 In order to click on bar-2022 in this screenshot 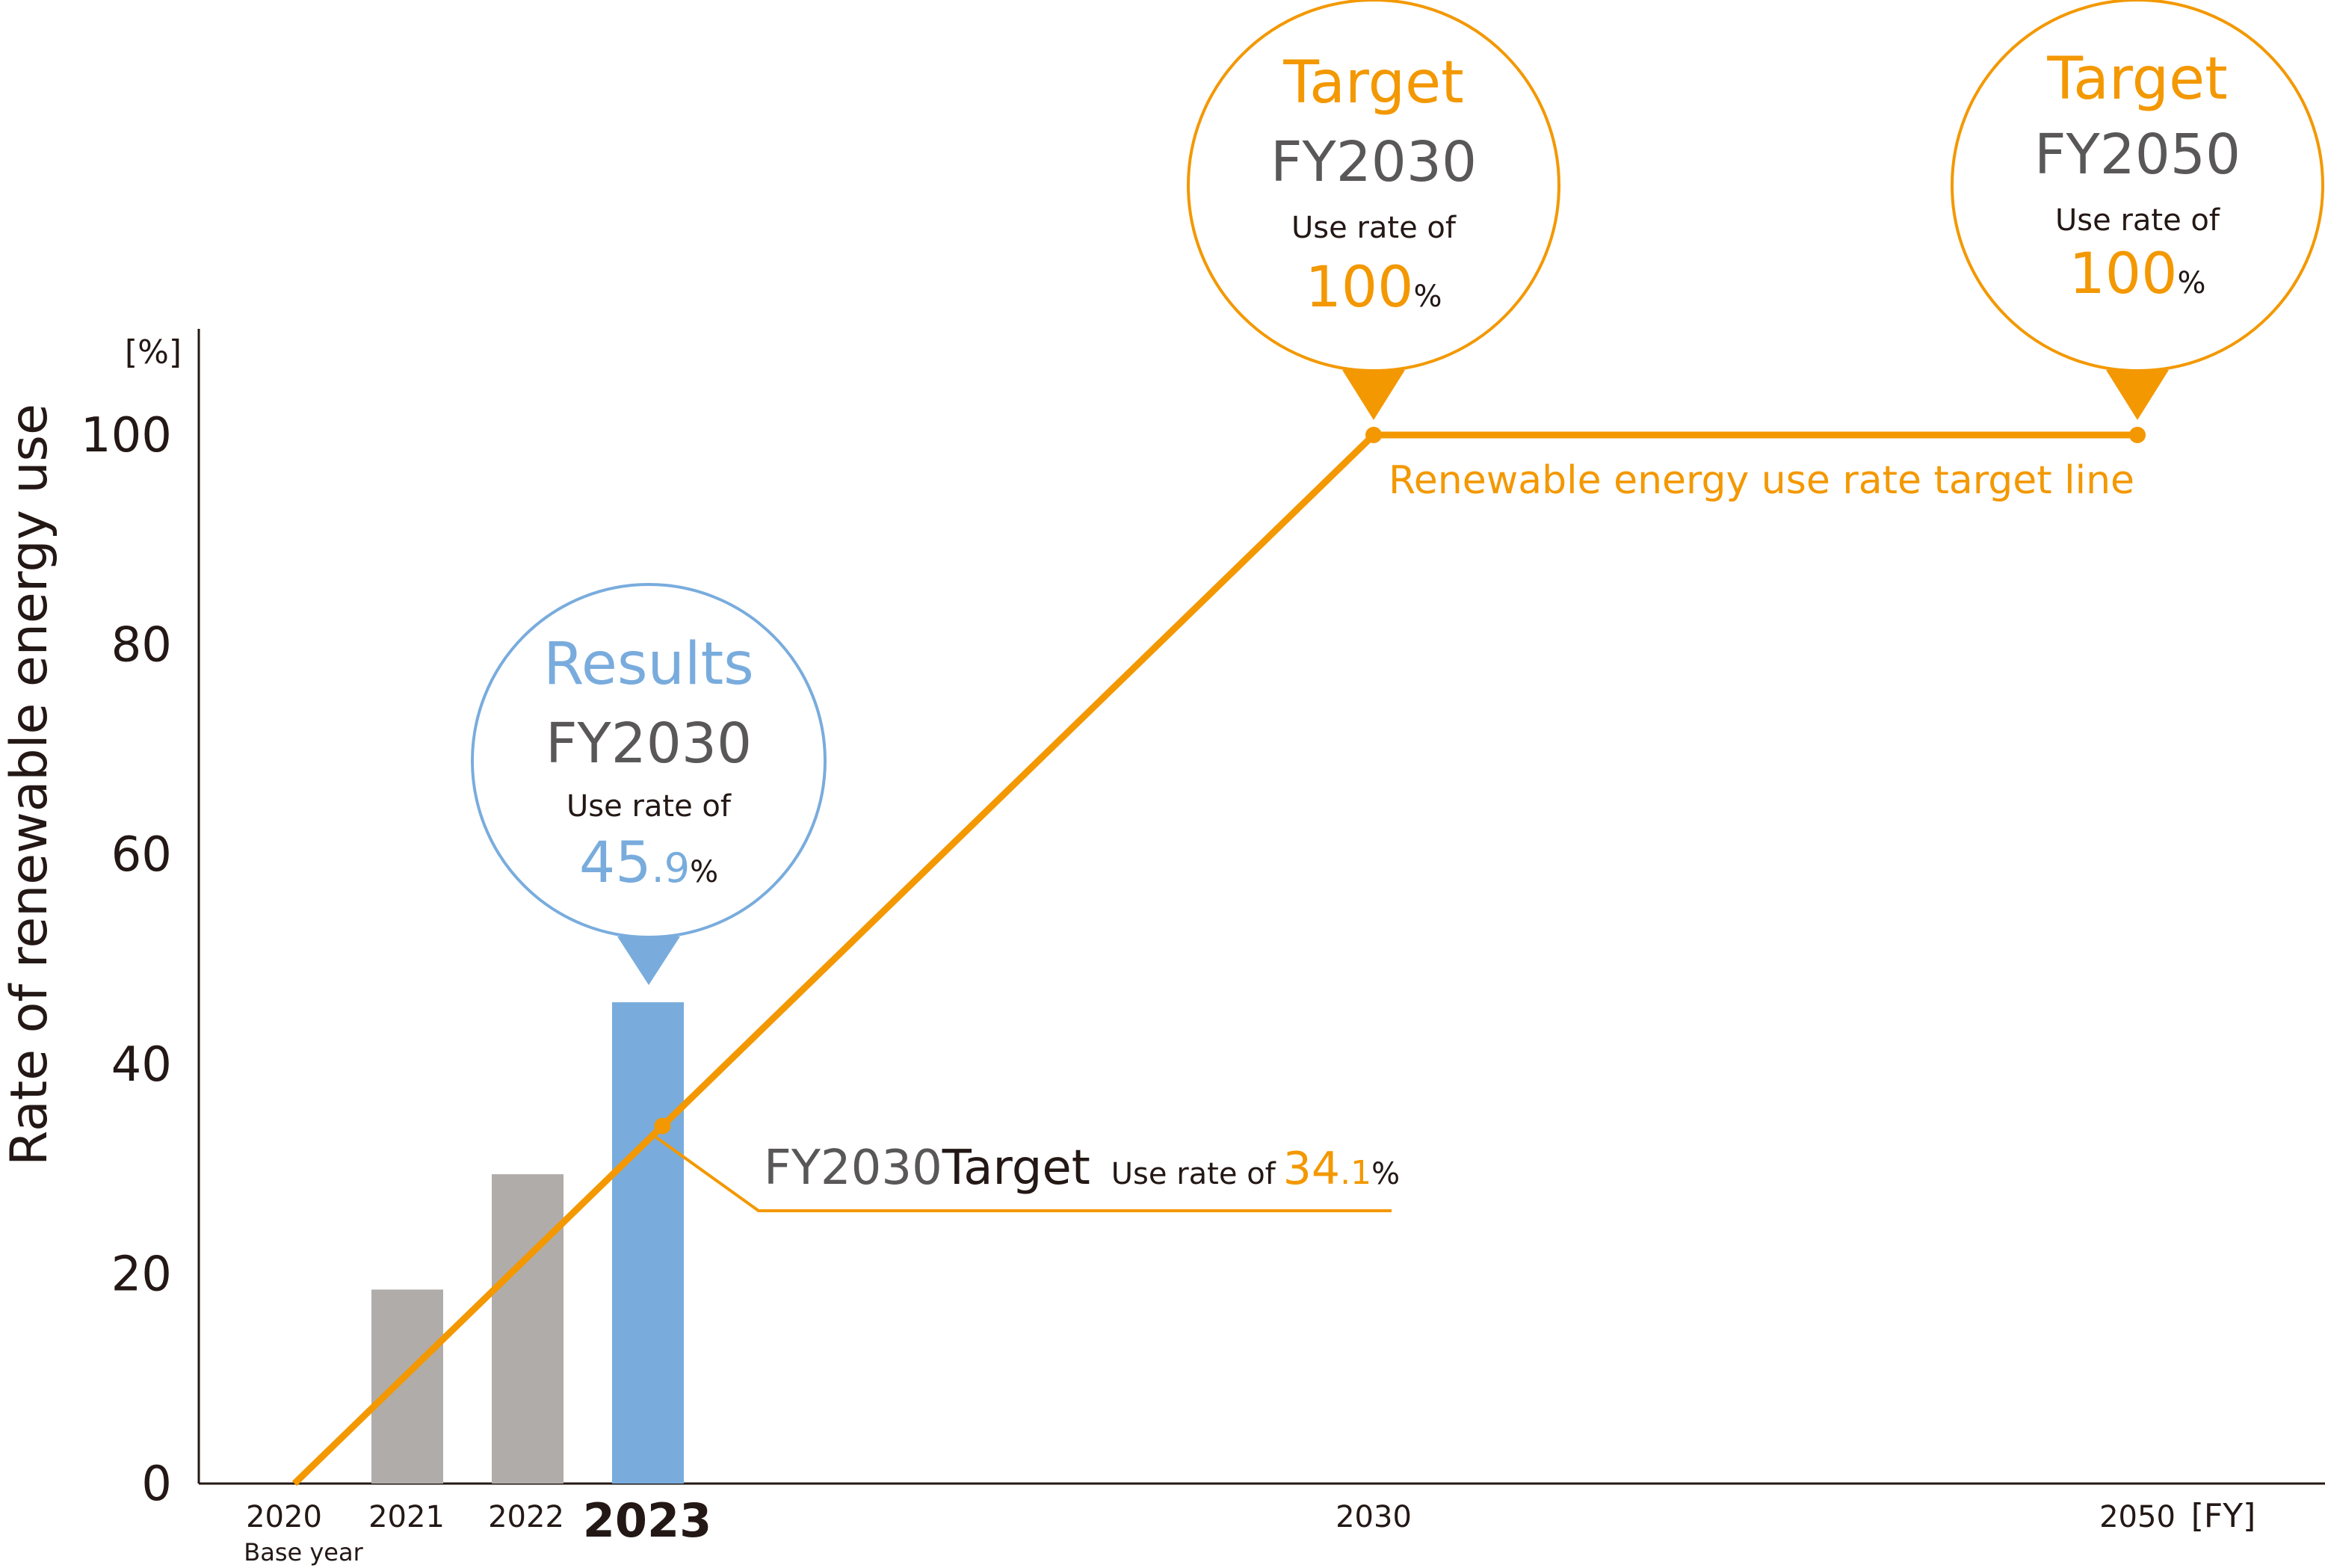, I will do `click(528, 1329)`.